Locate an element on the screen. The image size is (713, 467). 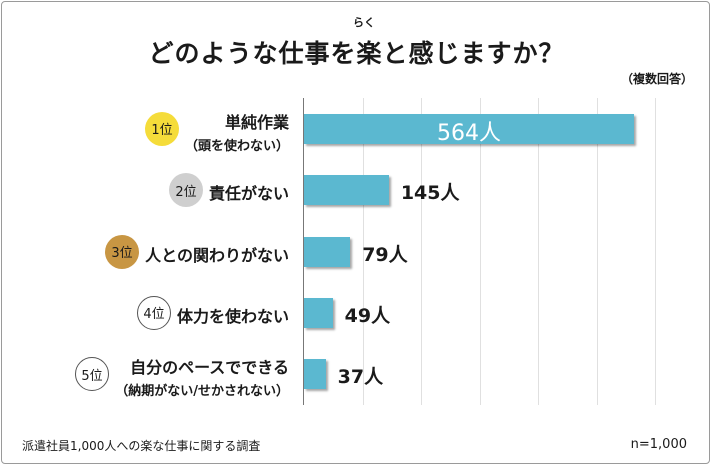
ruby-annotation: らく is located at coordinates (364, 22).